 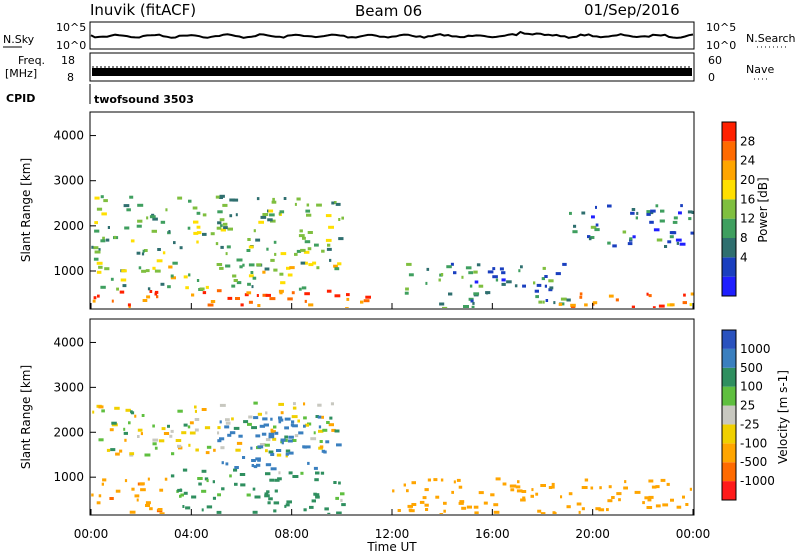 What do you see at coordinates (68, 136) in the screenshot?
I see `y-tick-label: 4000` at bounding box center [68, 136].